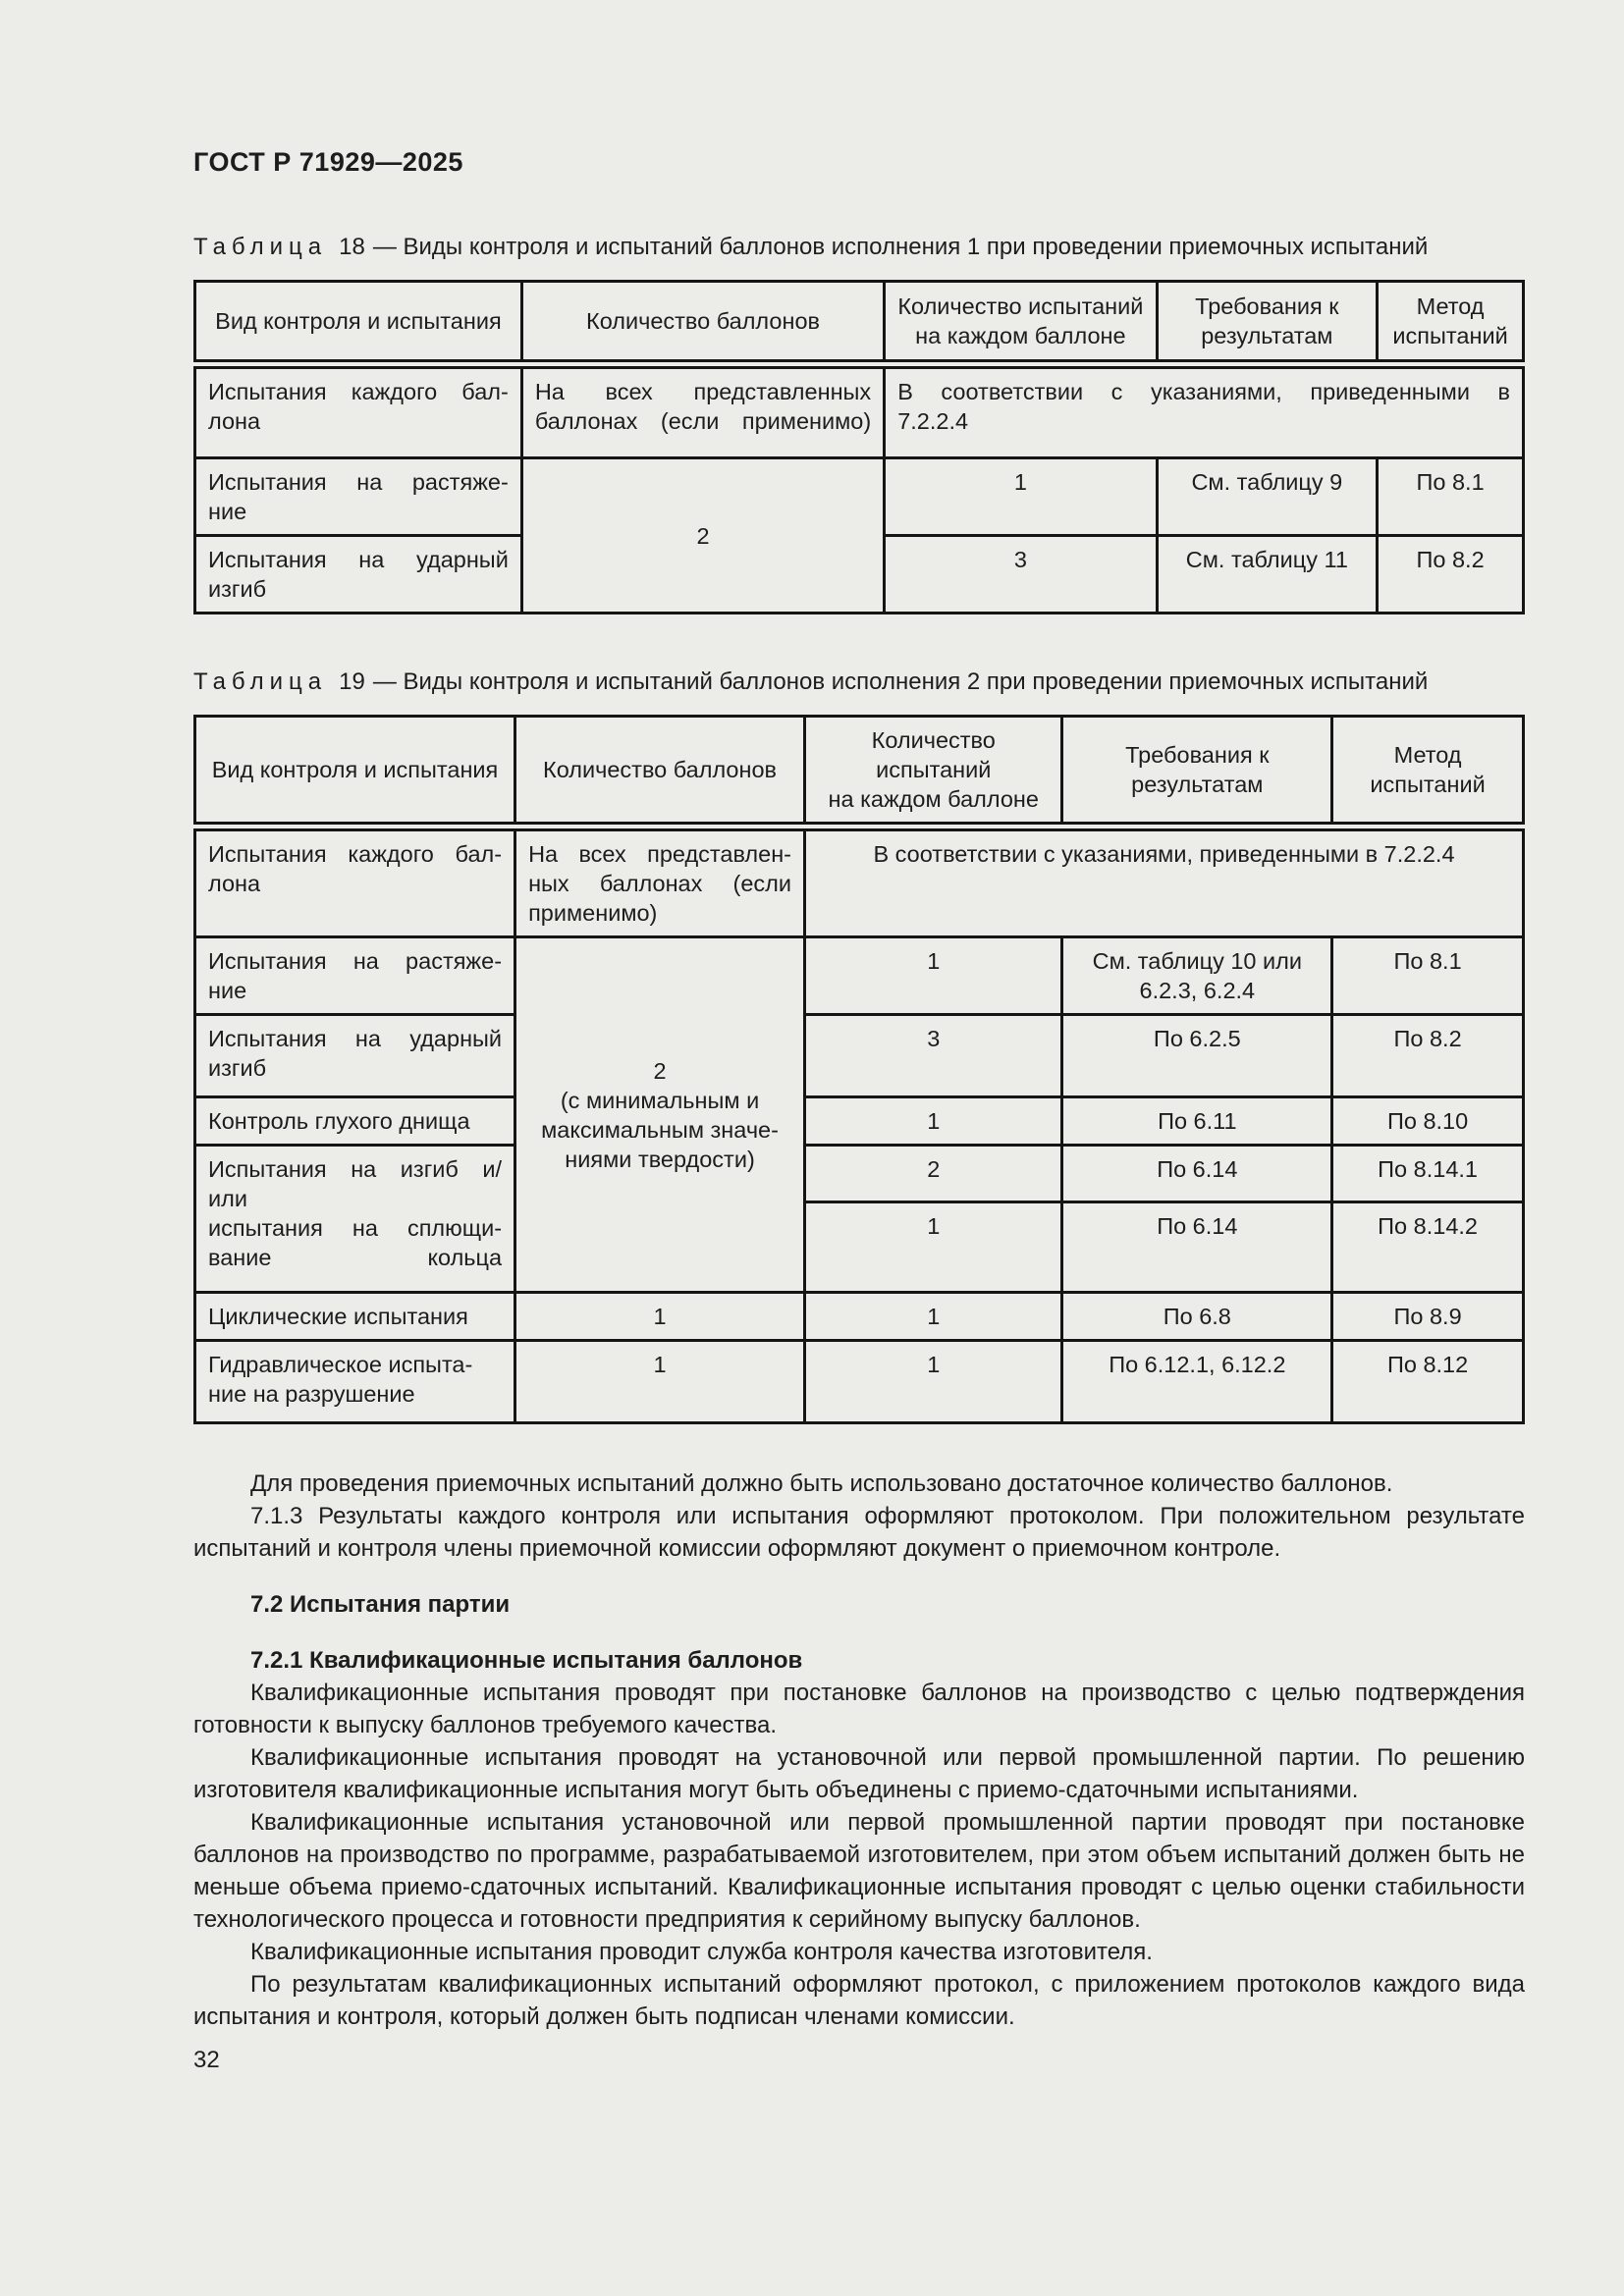 The image size is (1624, 2296). I want to click on table-cell: По 6.11, so click(1197, 1121).